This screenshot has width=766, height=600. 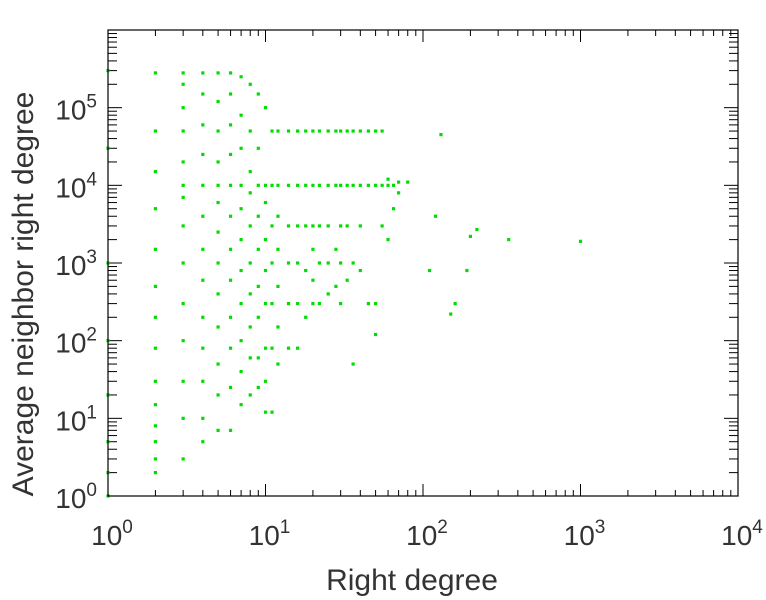 What do you see at coordinates (76, 497) in the screenshot?
I see `y-tick-label: 10⁰` at bounding box center [76, 497].